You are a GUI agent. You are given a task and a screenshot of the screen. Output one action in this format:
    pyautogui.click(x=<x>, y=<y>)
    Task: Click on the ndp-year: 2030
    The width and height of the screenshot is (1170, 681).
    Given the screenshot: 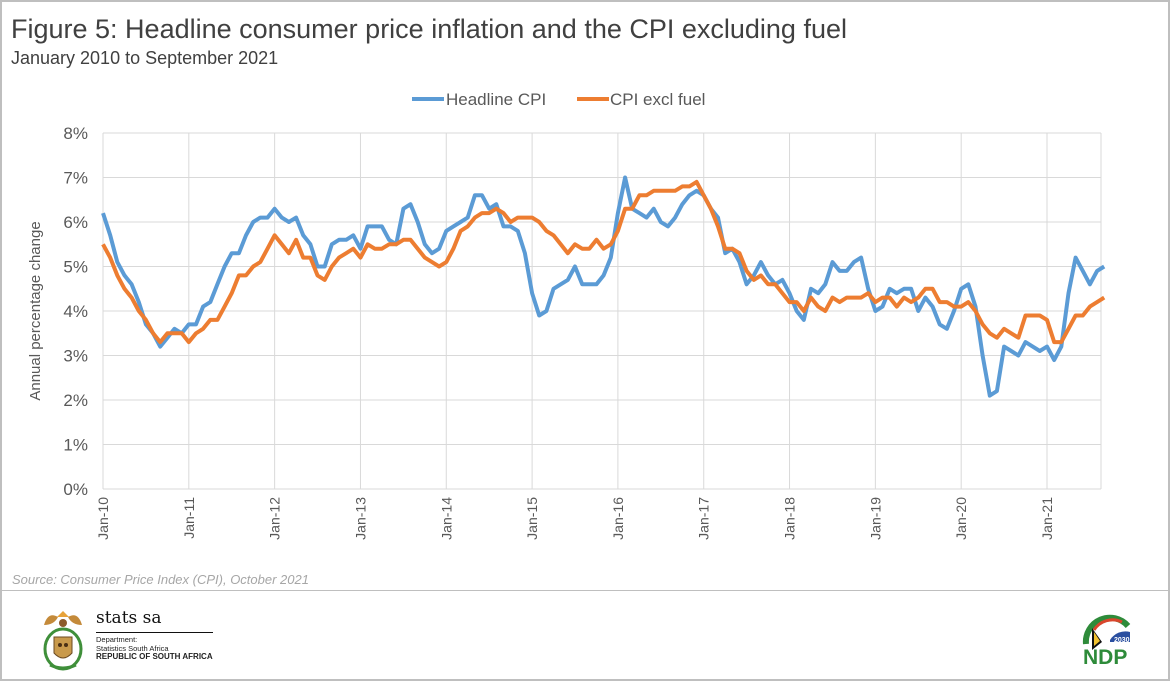 What is the action you would take?
    pyautogui.click(x=1122, y=640)
    